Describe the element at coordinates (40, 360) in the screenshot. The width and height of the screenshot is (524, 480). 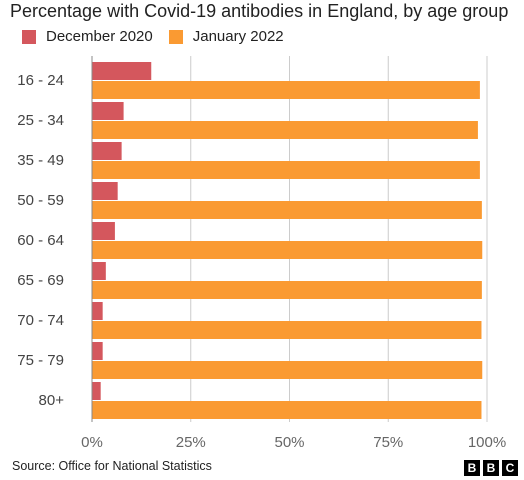
I see `category-label-8: 75 - 79` at that location.